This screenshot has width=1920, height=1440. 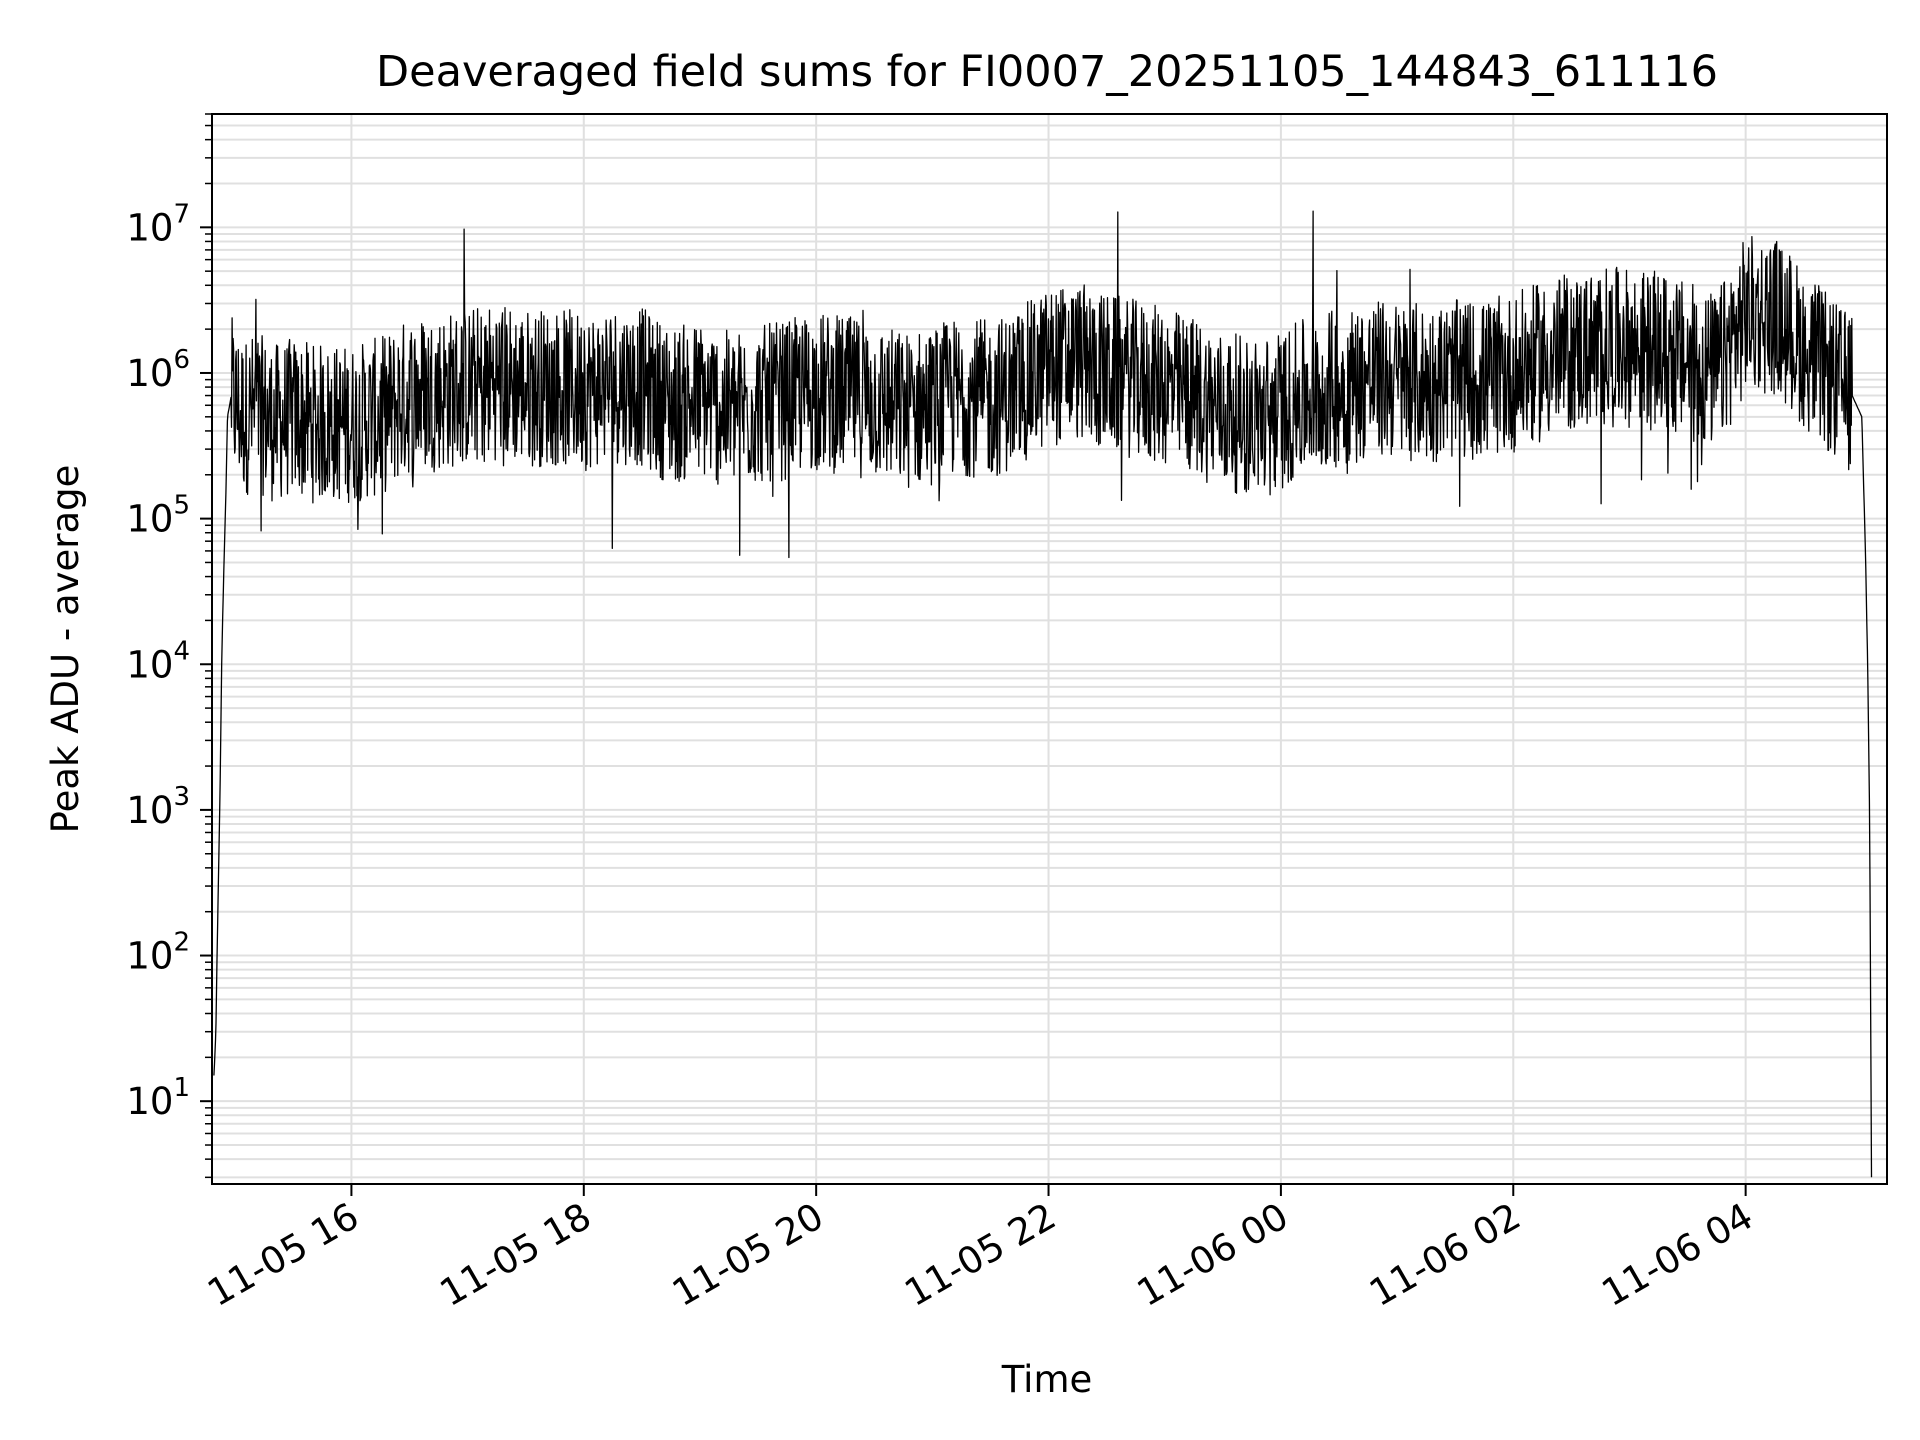 What do you see at coordinates (65, 649) in the screenshot?
I see `y-axis-label: Peak ADU - average` at bounding box center [65, 649].